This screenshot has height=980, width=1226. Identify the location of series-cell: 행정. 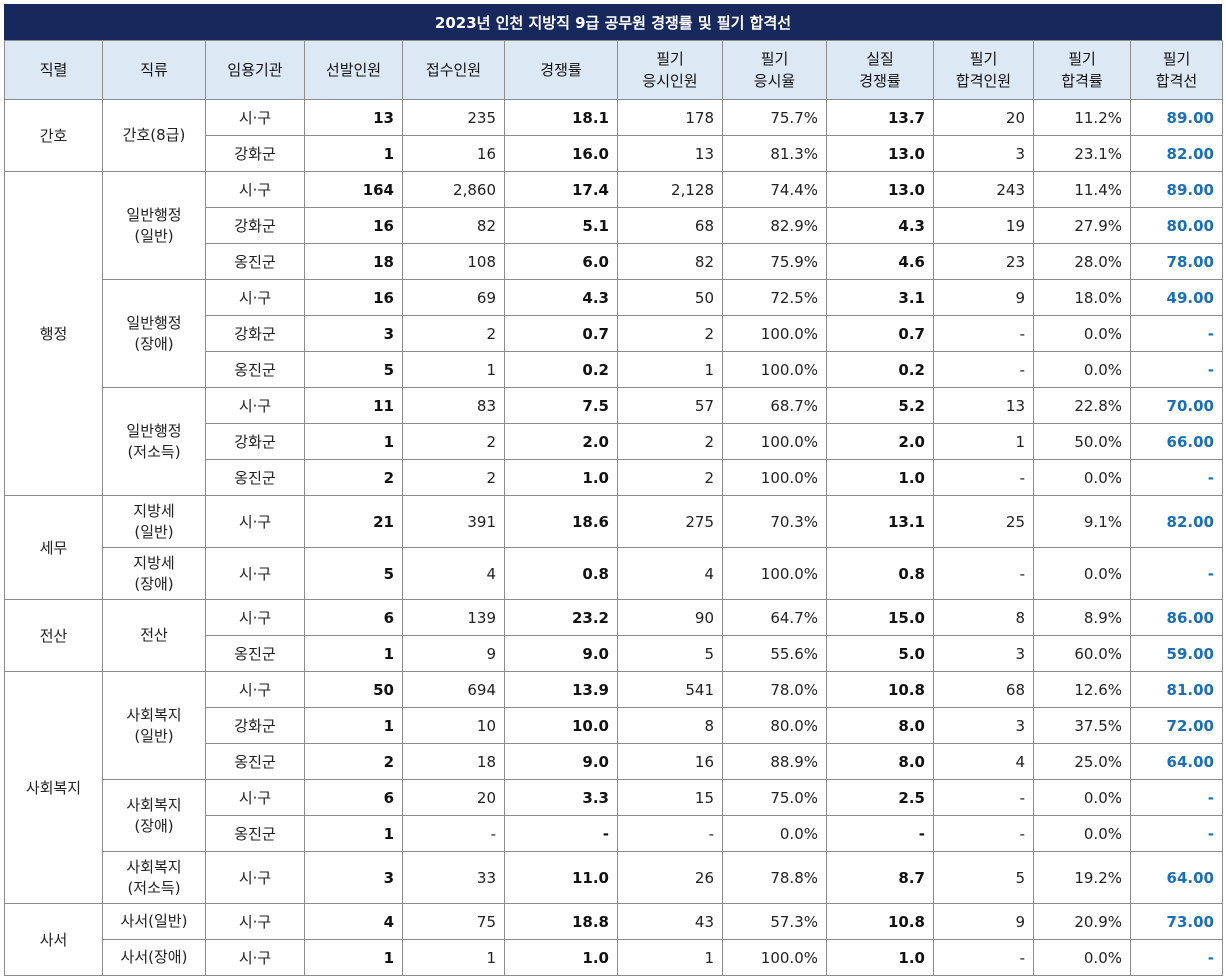
(53, 333).